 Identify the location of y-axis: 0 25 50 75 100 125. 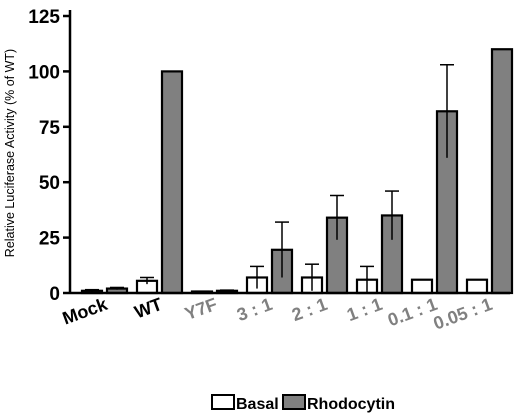
(50, 156).